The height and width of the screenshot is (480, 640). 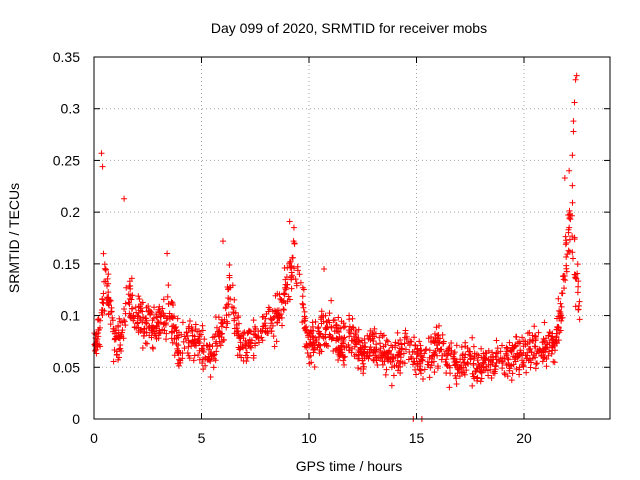 What do you see at coordinates (311, 438) in the screenshot?
I see `x-tick-labels: 0 5 10 15 20` at bounding box center [311, 438].